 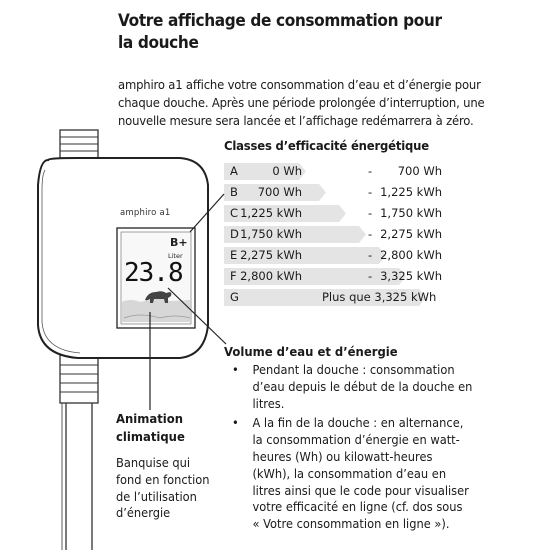 What do you see at coordinates (353, 370) in the screenshot?
I see `bullet-line: Pendant la douche : consommation` at bounding box center [353, 370].